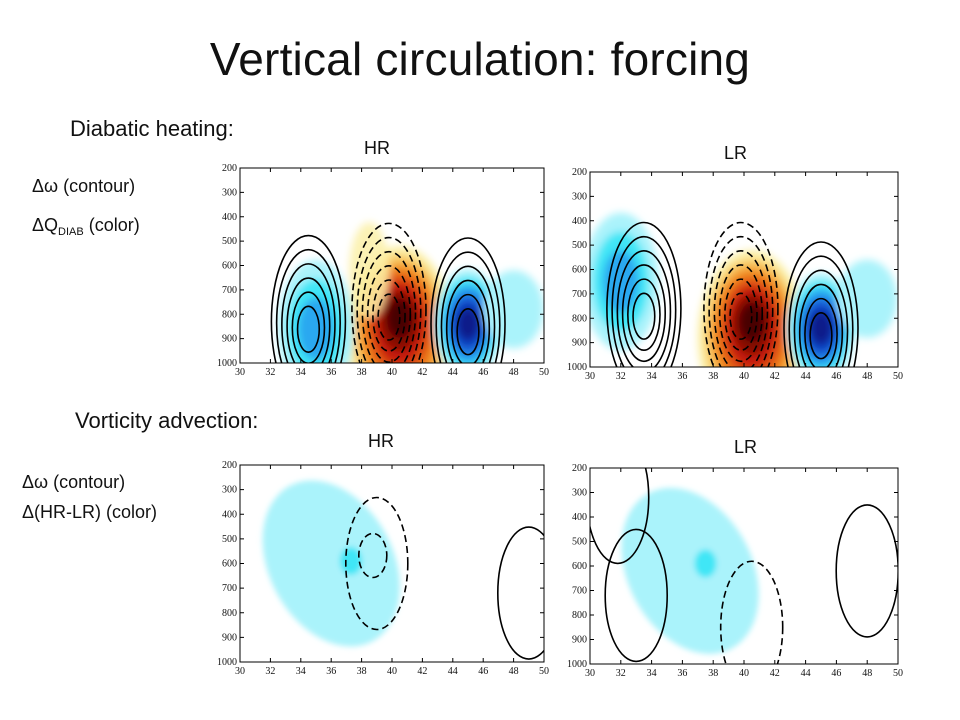 This screenshot has height=720, width=960. What do you see at coordinates (86, 226) in the screenshot?
I see `label-qdiab-color: ΔQDIAB (color)` at bounding box center [86, 226].